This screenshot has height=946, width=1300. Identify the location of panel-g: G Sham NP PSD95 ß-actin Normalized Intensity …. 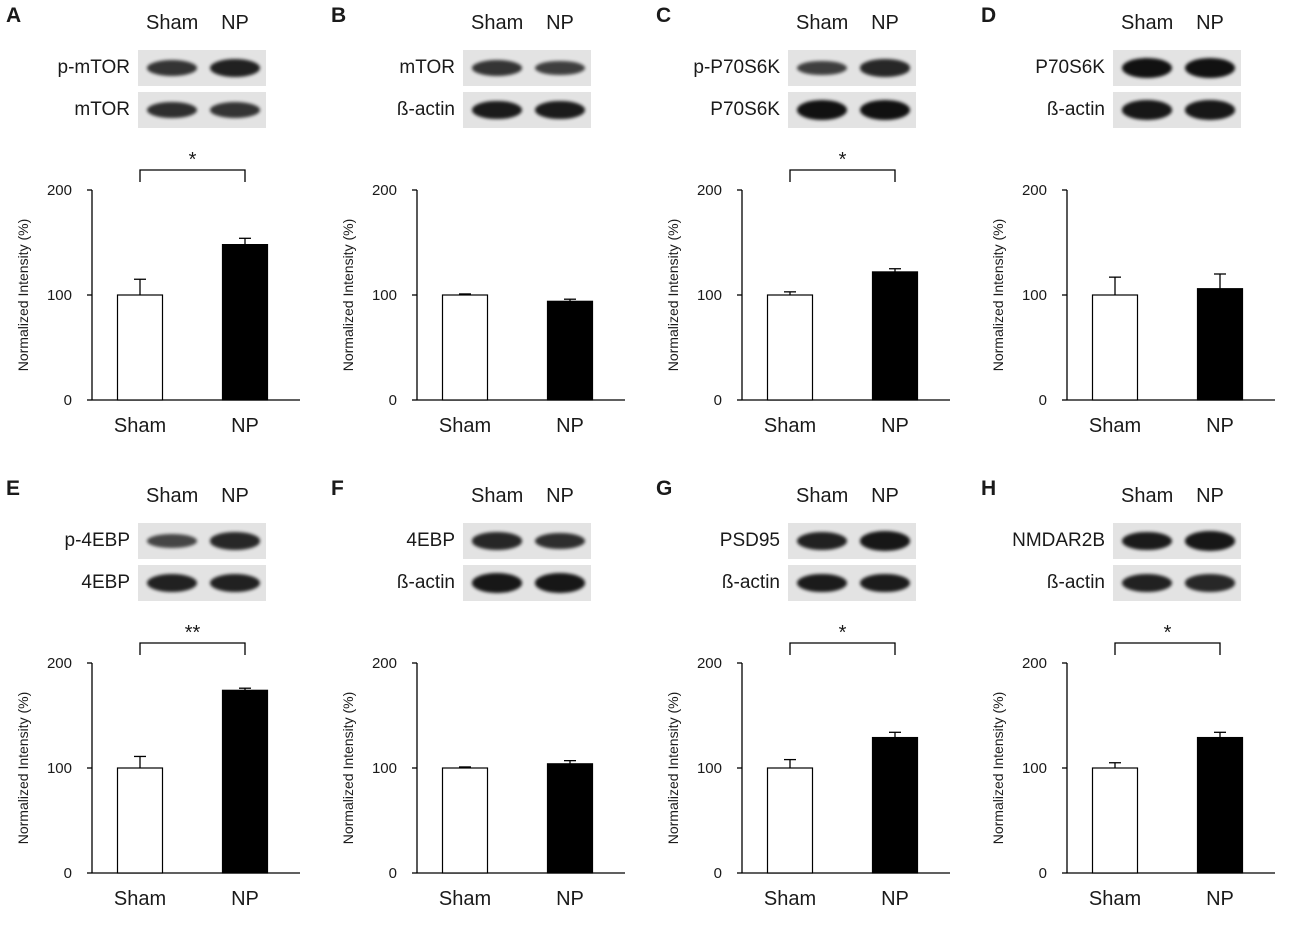
(812, 709).